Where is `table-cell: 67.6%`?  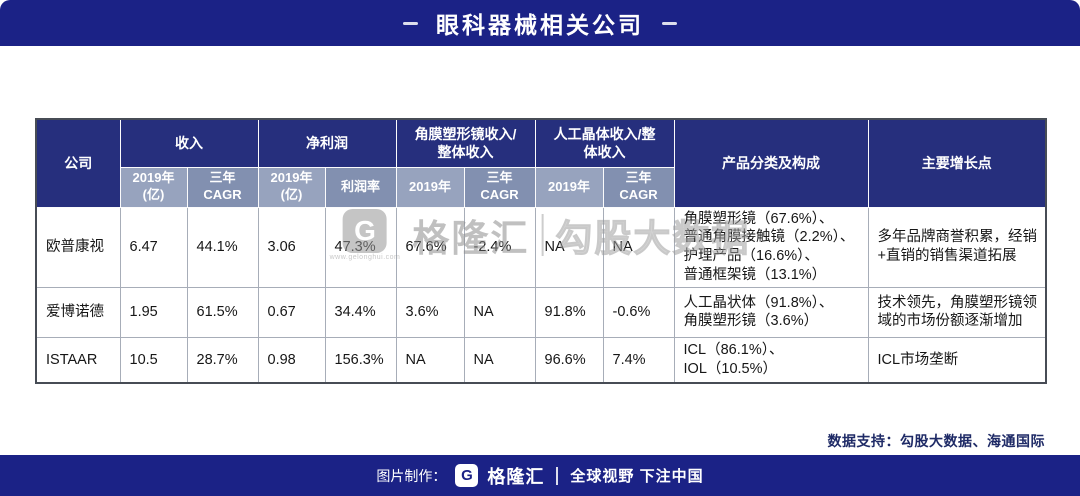 table-cell: 67.6% is located at coordinates (430, 247).